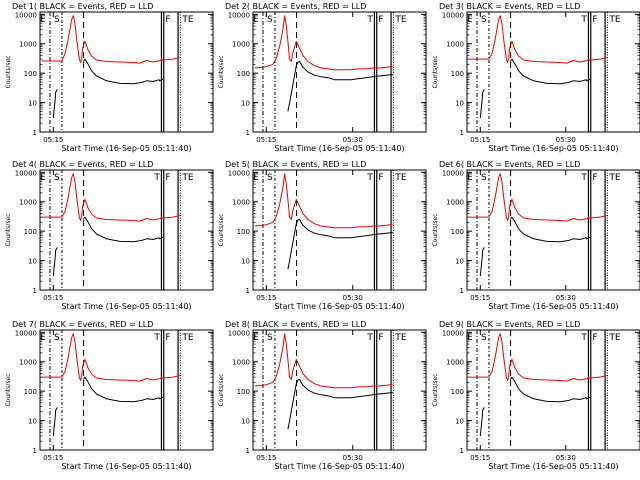  Describe the element at coordinates (82, 164) in the screenshot. I see `panel-title: Det 4( BLACK = Events, RED = LLD` at that location.